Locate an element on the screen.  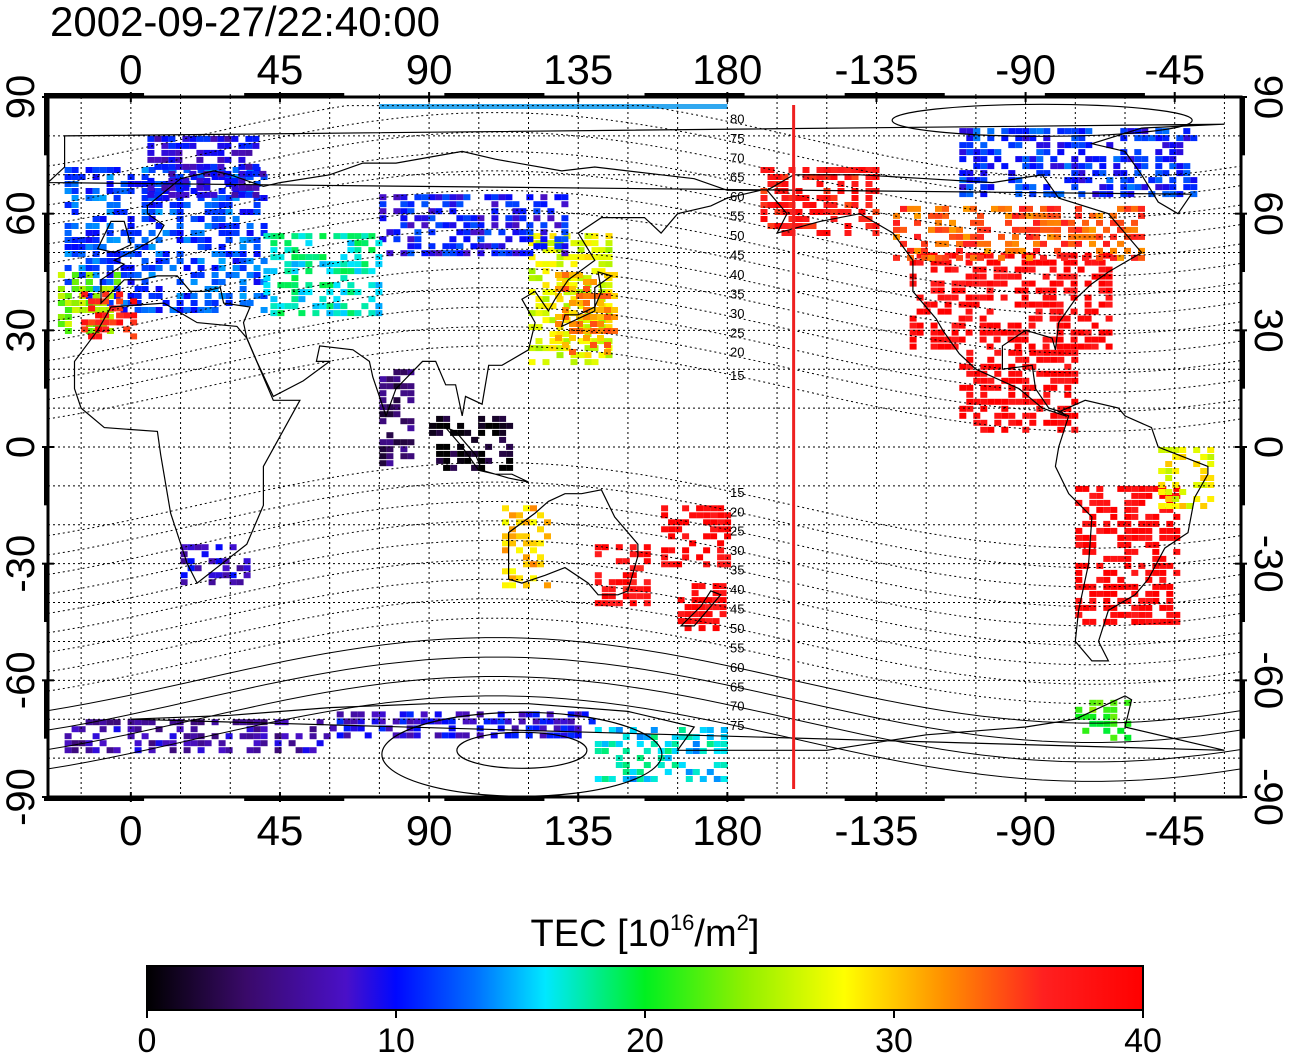
coast-antarctica is located at coordinates (677, 723).